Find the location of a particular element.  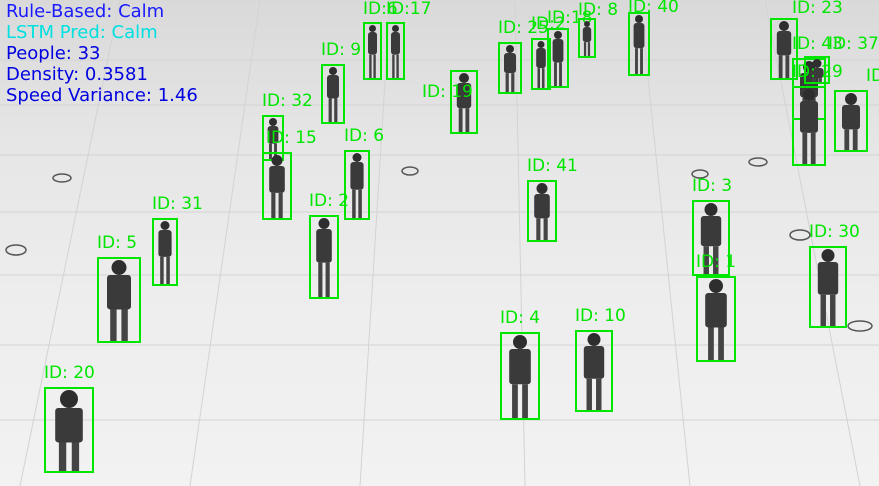

detection-id-label: ID: 4 is located at coordinates (520, 318).